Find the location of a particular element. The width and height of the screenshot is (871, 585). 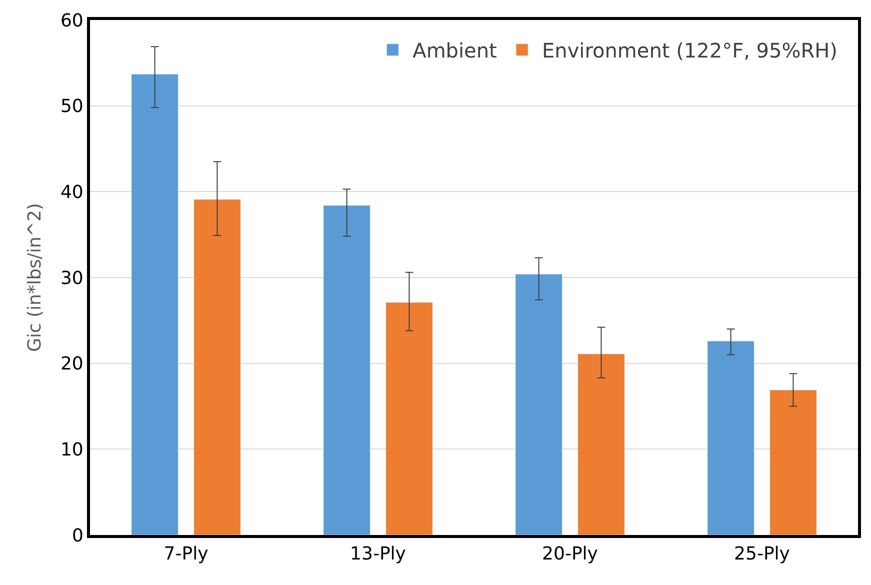

y-tick-label: 20 is located at coordinates (72, 364).